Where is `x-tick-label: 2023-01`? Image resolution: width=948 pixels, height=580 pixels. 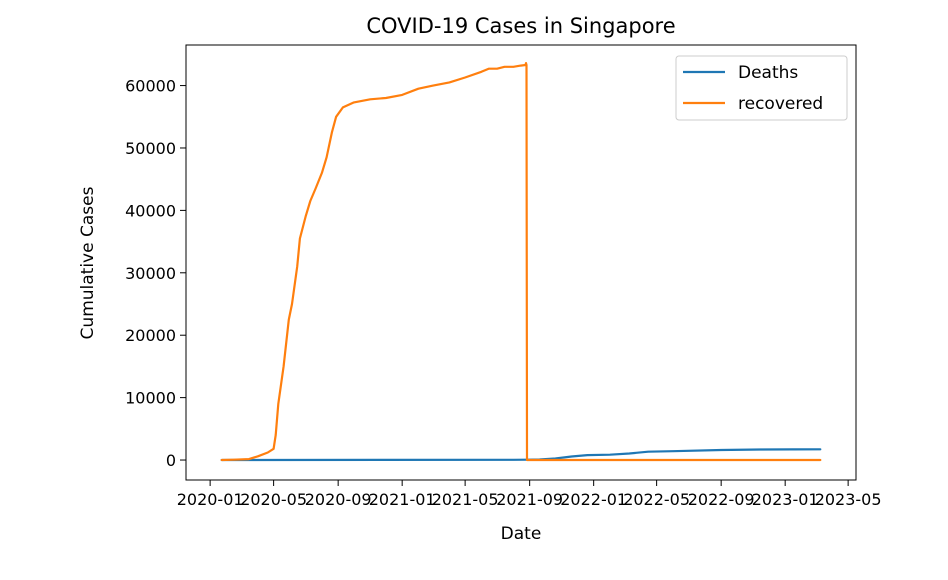
x-tick-label: 2023-01 is located at coordinates (785, 499).